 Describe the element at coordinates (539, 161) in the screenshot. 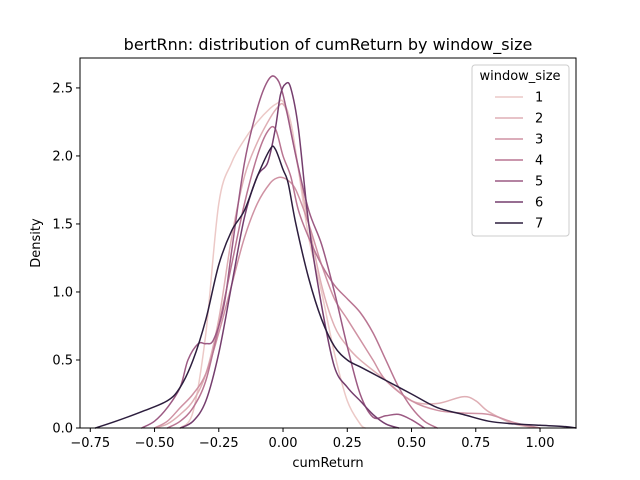

I see `legend-label-window-4: 4` at that location.